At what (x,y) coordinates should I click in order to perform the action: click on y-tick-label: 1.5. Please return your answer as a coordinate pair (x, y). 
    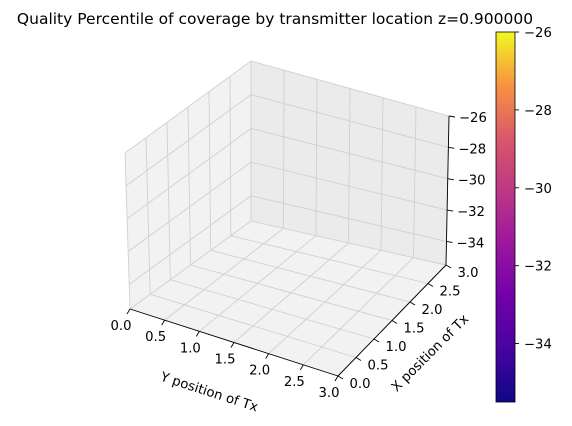
    Looking at the image, I should click on (225, 360).